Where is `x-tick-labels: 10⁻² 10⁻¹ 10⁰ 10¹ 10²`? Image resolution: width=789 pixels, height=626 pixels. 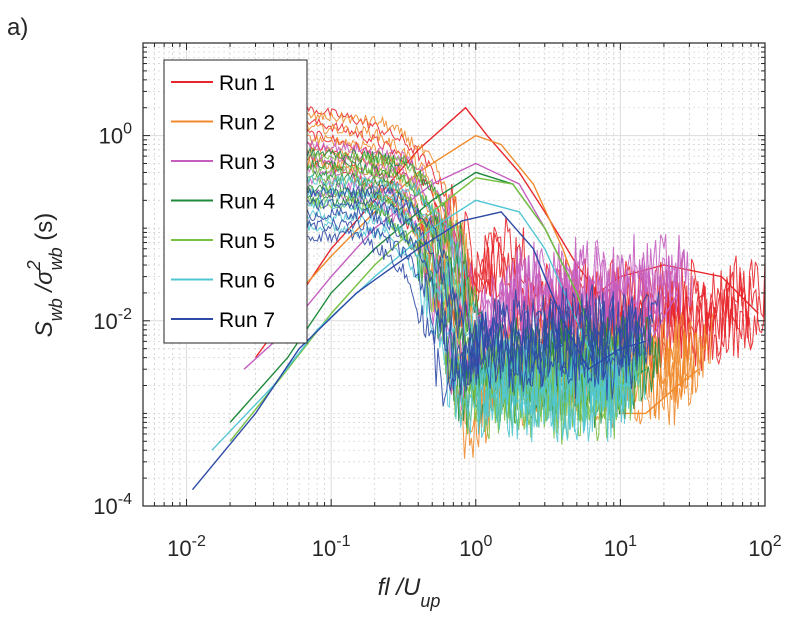
x-tick-labels: 10⁻² 10⁻¹ 10⁰ 10¹ 10² is located at coordinates (474, 547).